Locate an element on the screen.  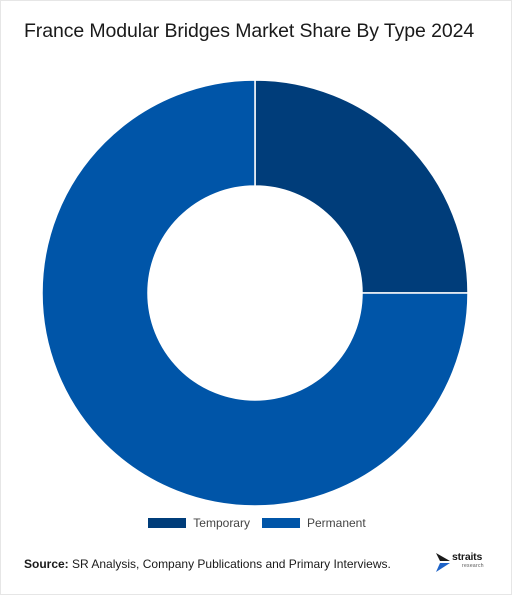
legend-label-permanent: Permanent is located at coordinates (336, 523).